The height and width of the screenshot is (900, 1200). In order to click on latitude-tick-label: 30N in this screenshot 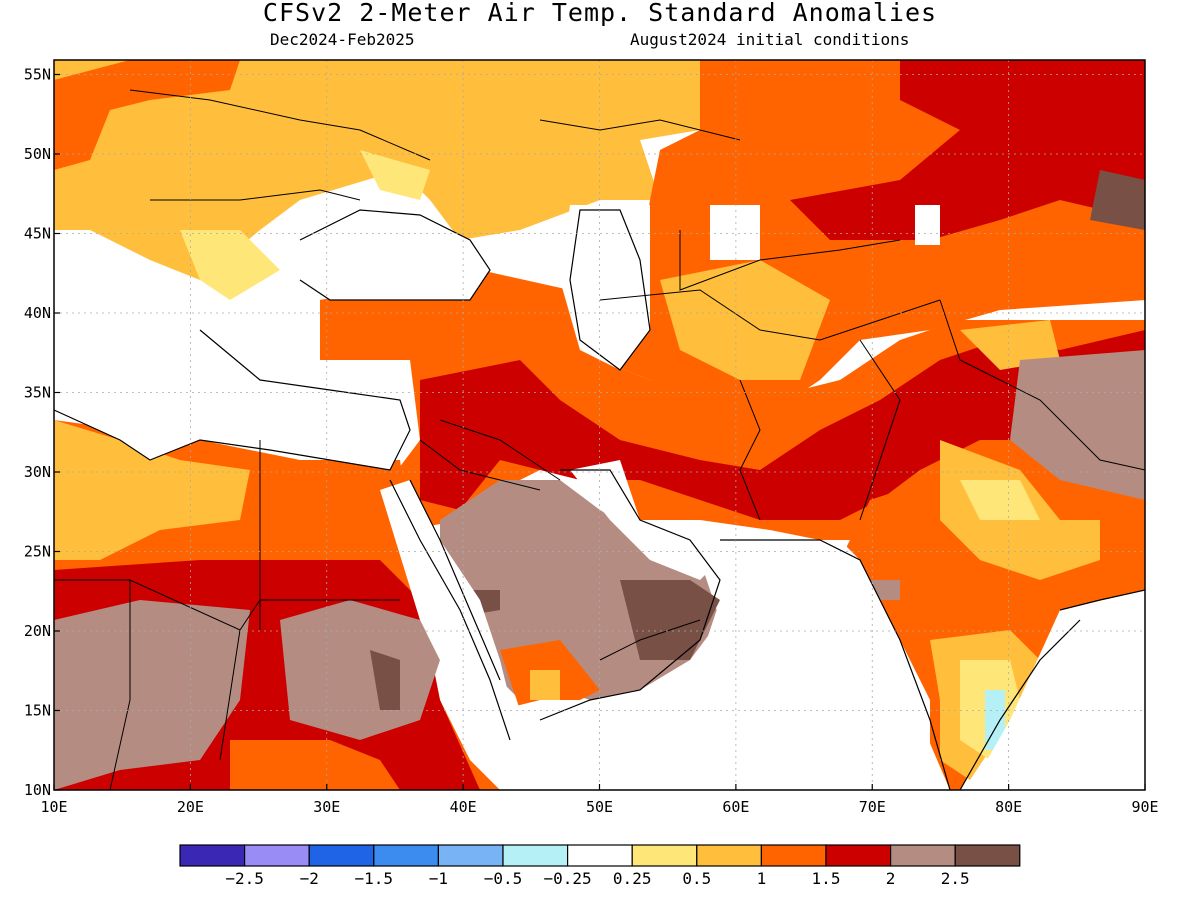, I will do `click(37, 472)`.